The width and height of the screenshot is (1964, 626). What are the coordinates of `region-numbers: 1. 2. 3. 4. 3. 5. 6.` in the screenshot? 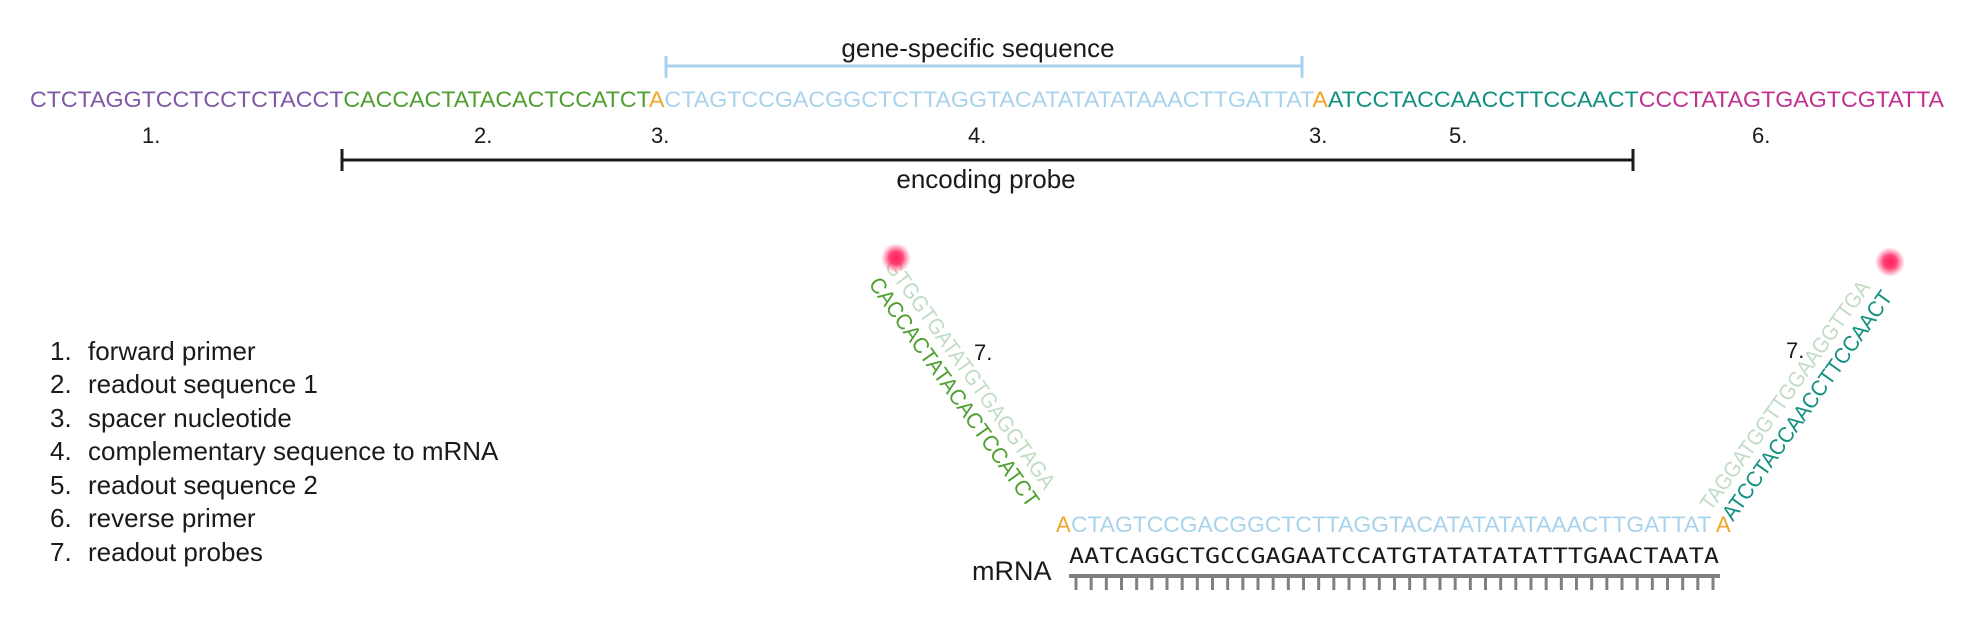 It's located at (956, 135).